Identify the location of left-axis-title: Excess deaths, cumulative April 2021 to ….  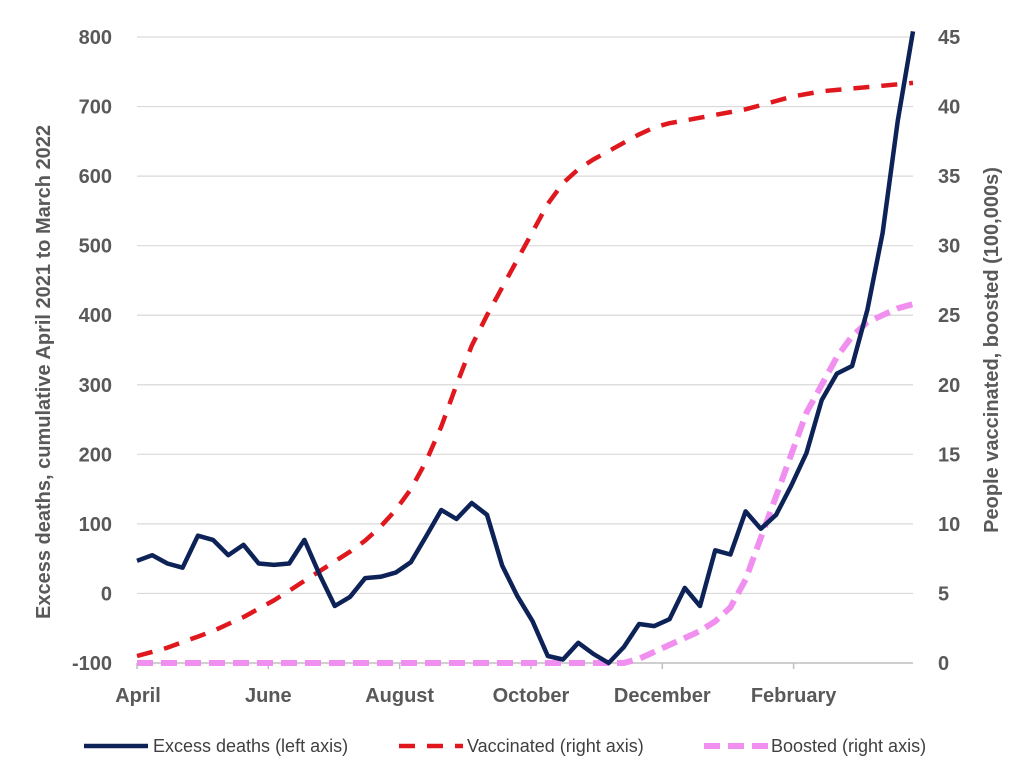
(44, 372).